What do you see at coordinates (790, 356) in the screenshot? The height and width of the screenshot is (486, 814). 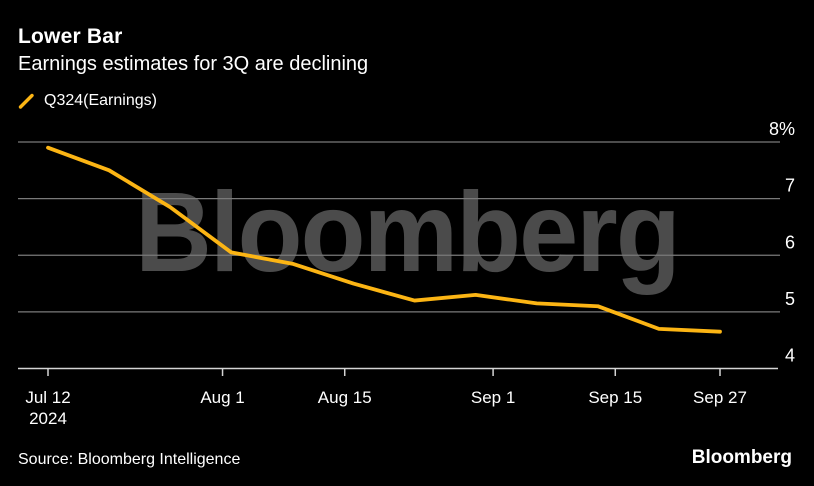 I see `y-axis-label: 4` at bounding box center [790, 356].